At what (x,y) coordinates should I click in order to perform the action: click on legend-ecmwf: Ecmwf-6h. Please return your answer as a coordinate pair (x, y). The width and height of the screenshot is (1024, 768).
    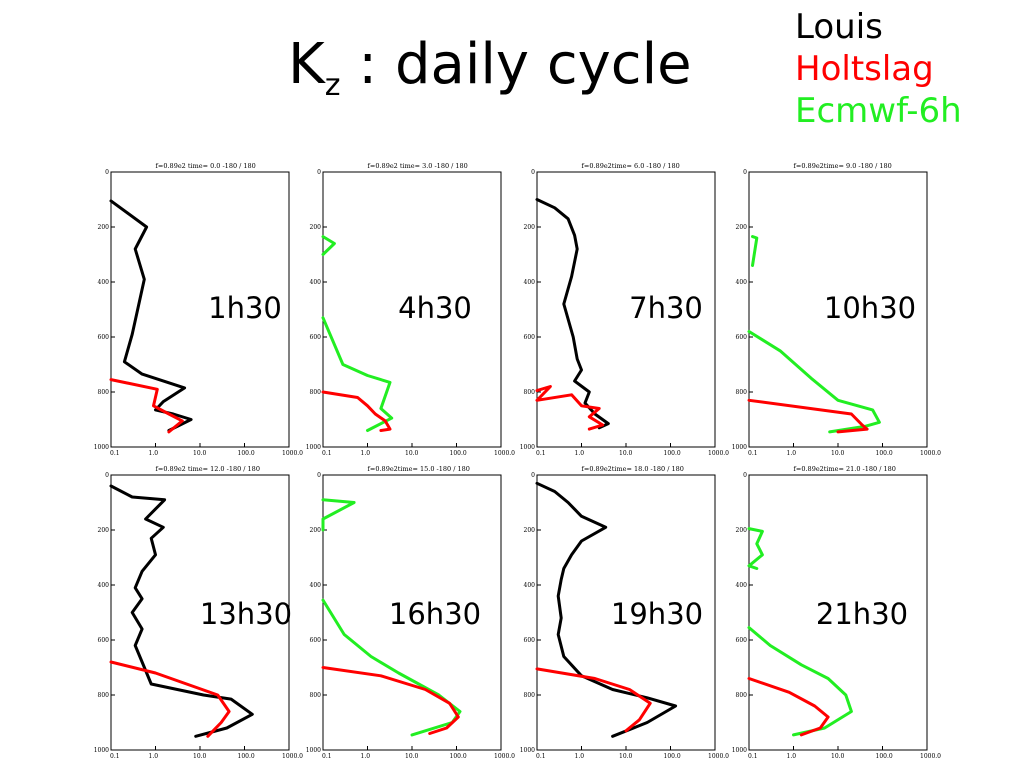
    Looking at the image, I should click on (878, 111).